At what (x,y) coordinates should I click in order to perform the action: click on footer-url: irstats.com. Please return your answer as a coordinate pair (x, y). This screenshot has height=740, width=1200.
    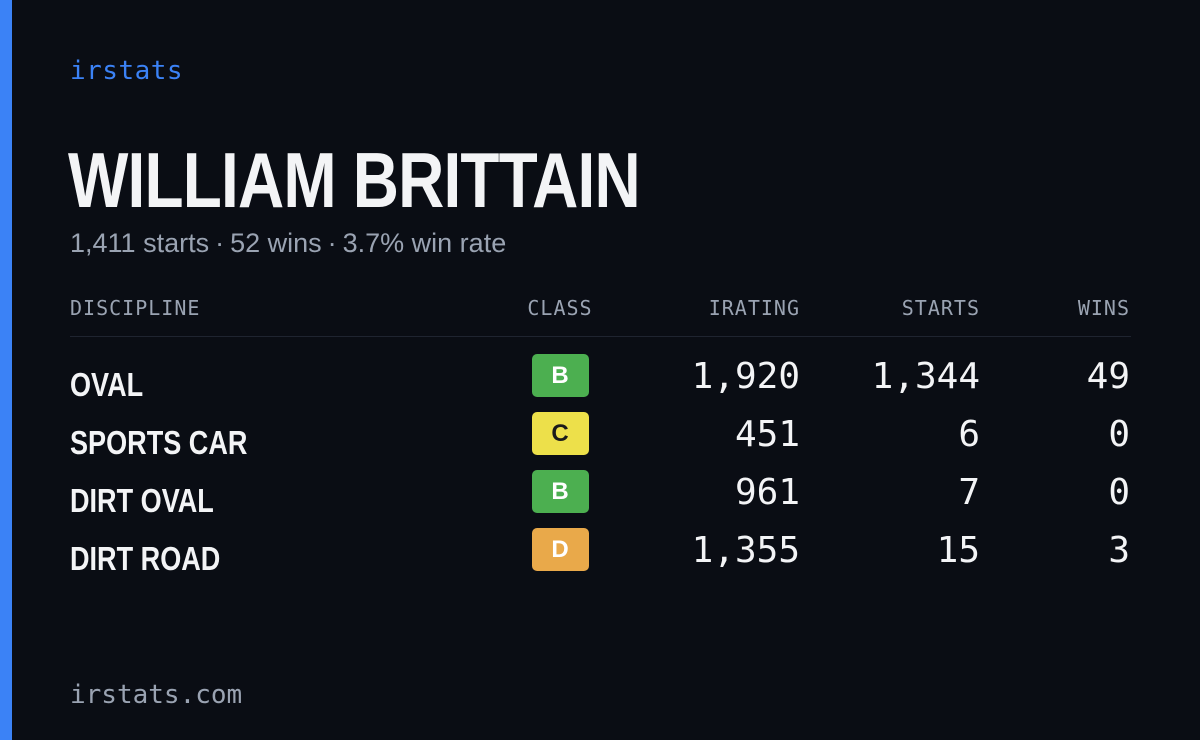
    Looking at the image, I should click on (156, 695).